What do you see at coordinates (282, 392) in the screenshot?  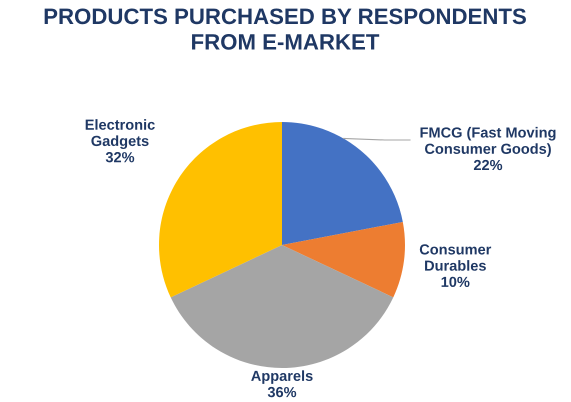 I see `data-label: 36%` at bounding box center [282, 392].